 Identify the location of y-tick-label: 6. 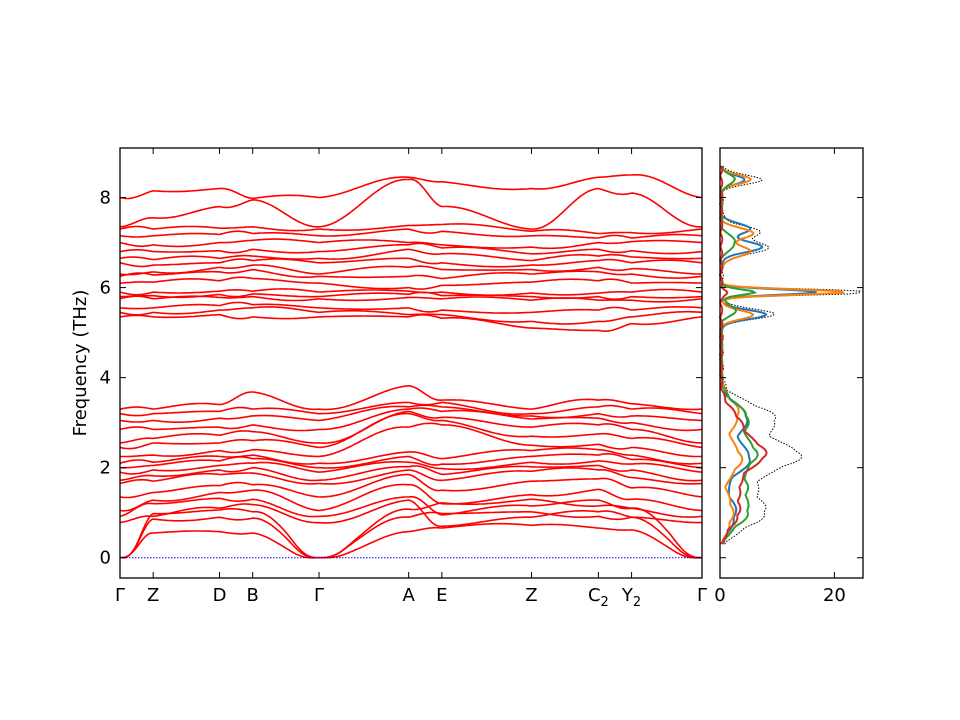
(105, 288).